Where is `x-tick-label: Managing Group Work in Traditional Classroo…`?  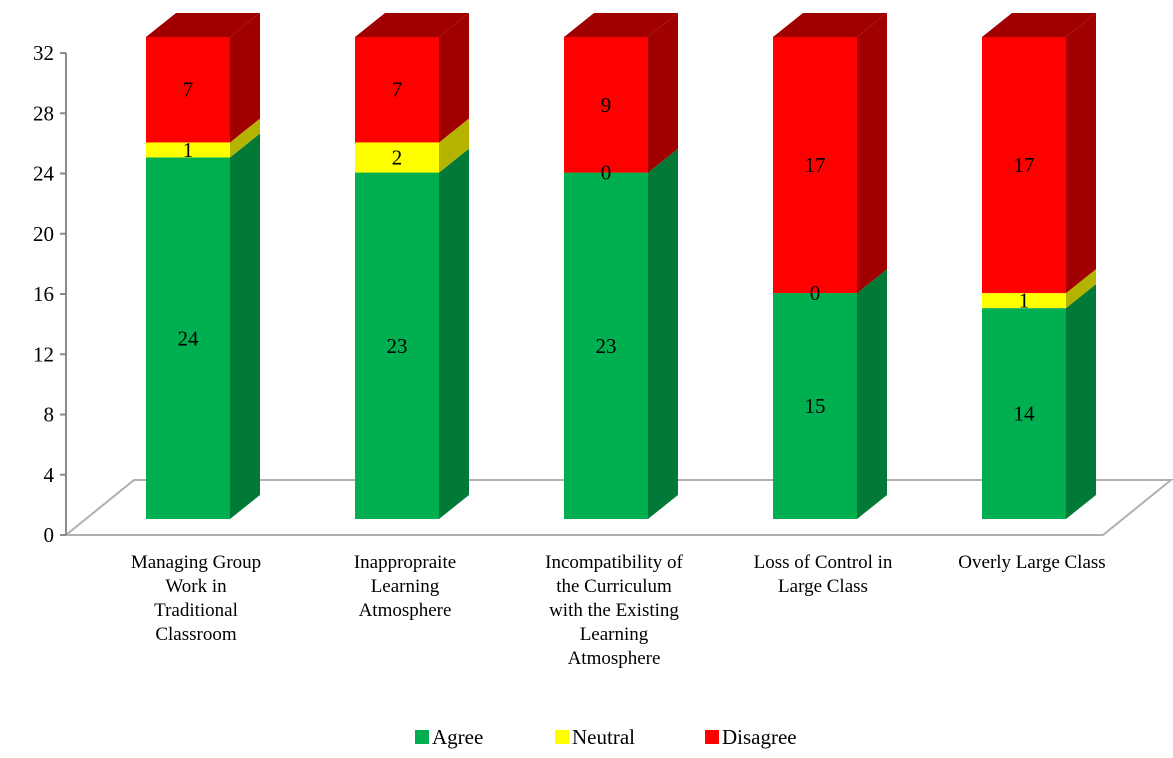 x-tick-label: Managing Group Work in Traditional Classroo… is located at coordinates (196, 598).